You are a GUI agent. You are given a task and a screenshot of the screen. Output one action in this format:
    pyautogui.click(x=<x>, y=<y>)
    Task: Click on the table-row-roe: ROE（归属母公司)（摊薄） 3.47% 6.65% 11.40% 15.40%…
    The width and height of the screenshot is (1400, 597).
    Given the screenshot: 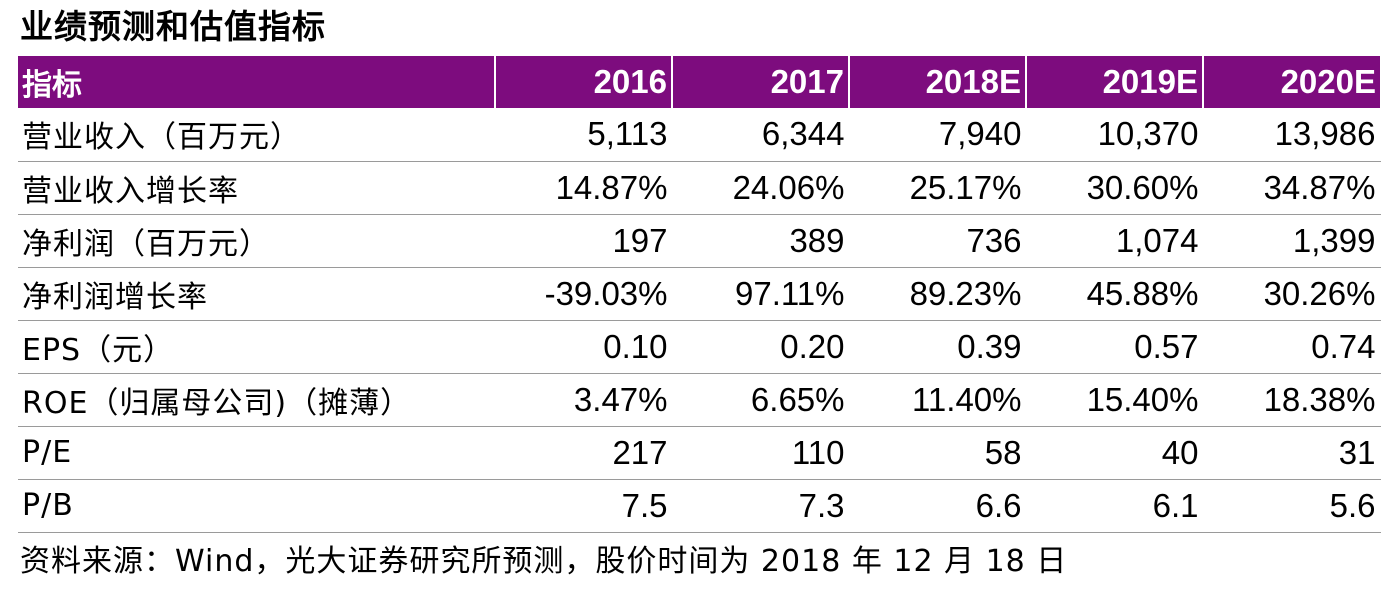 What is the action you would take?
    pyautogui.click(x=699, y=400)
    